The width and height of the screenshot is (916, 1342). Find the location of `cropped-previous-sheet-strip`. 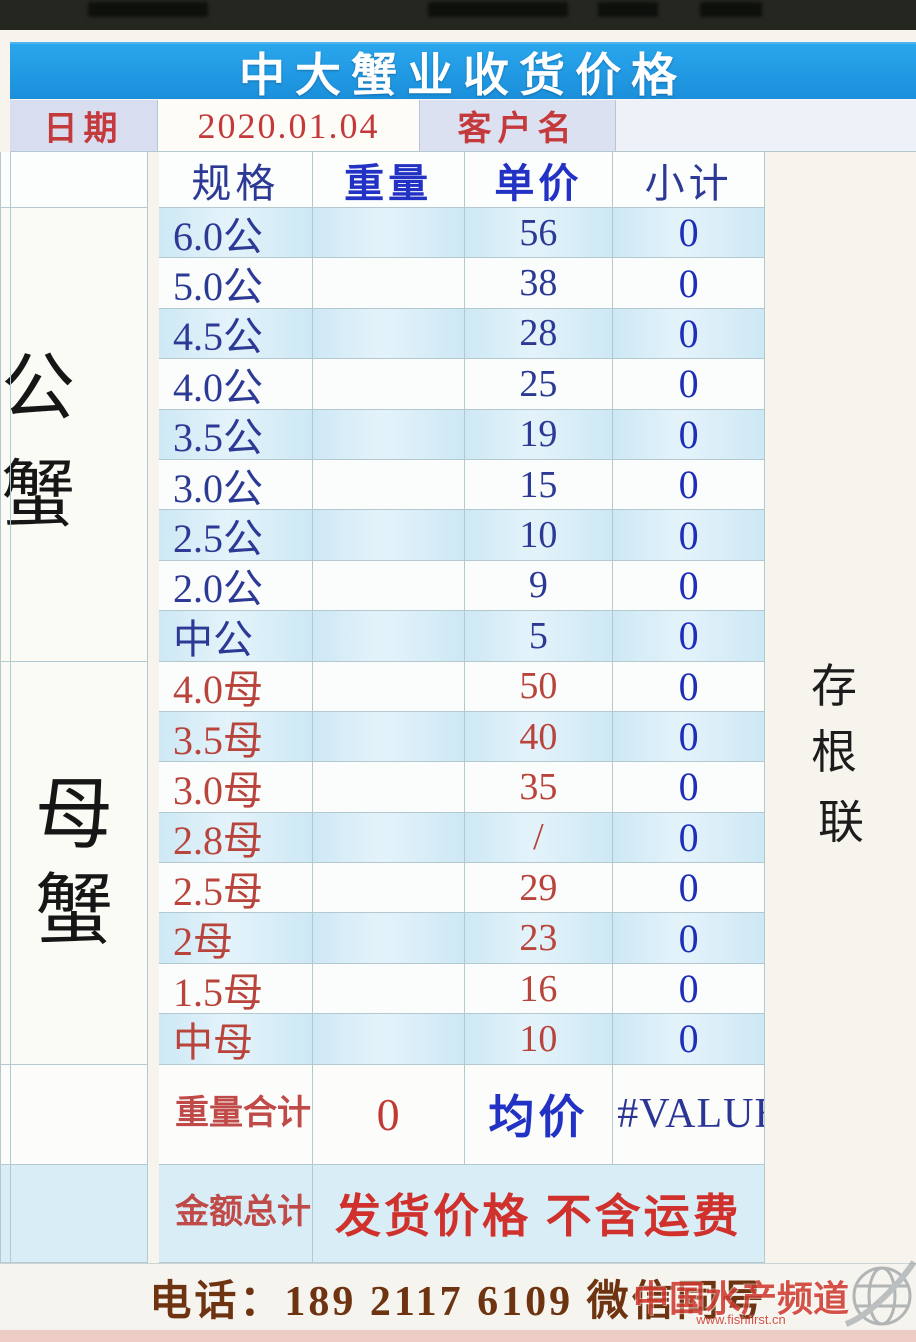

cropped-previous-sheet-strip is located at coordinates (458, 15).